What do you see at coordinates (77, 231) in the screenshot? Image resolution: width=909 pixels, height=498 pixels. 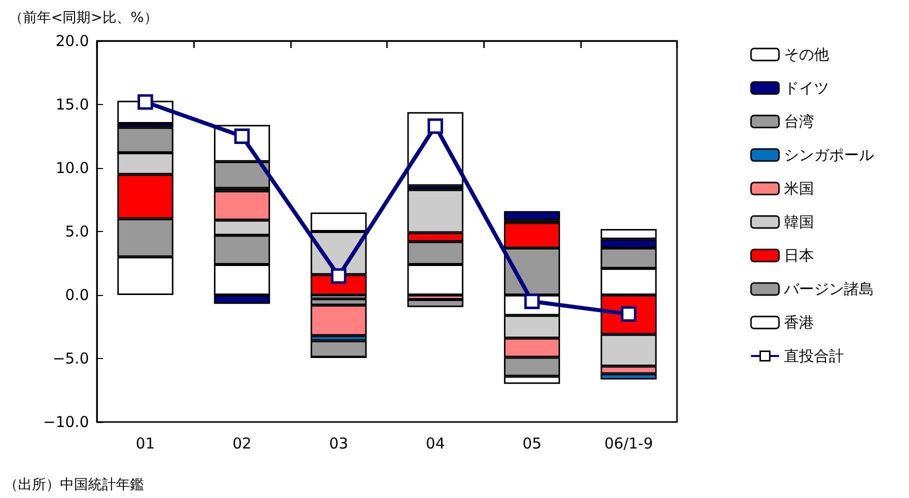 I see `y-tick-label: 5.0` at bounding box center [77, 231].